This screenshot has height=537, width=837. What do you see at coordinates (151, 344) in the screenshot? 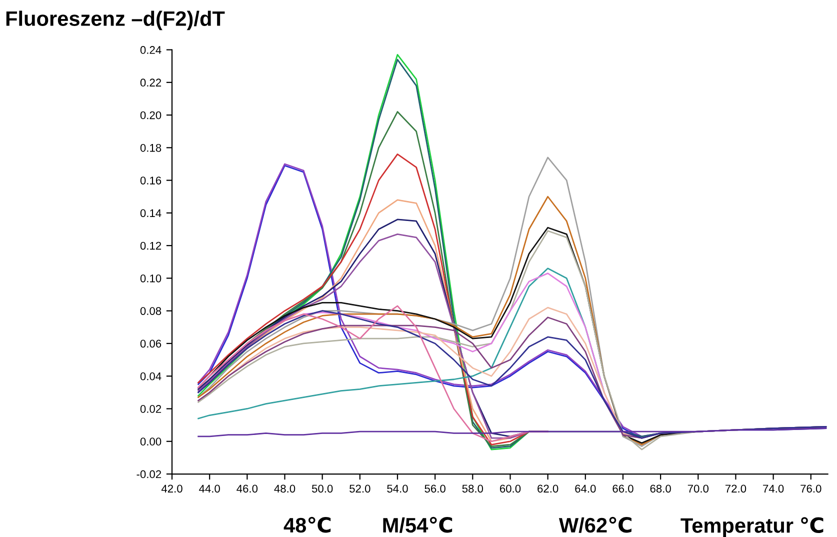
I see `y-tick-label: 0.06` at bounding box center [151, 344].